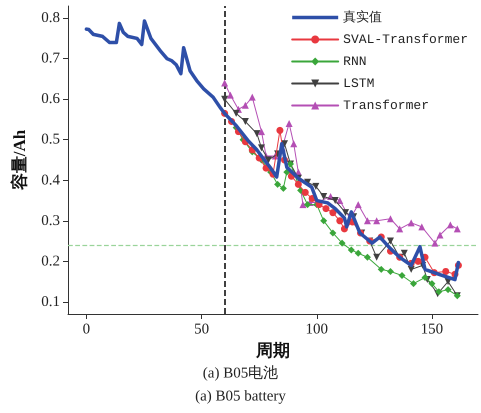 This screenshot has height=413, width=481. Describe the element at coordinates (50, 180) in the screenshot. I see `y-tick-label: 0.4` at that location.